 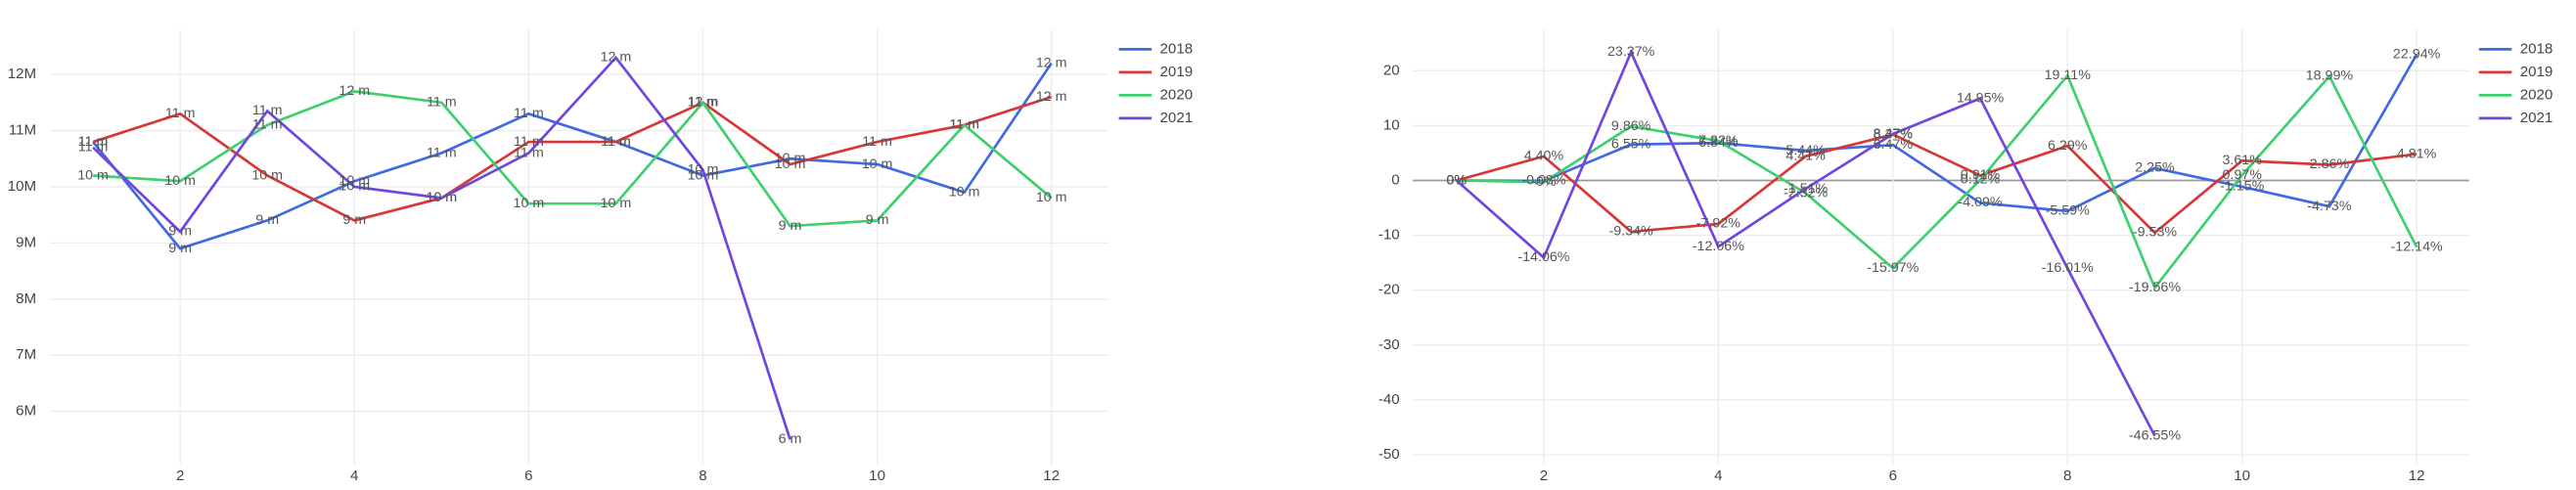 What do you see at coordinates (528, 476) in the screenshot?
I see `x-tick-label: 6` at bounding box center [528, 476].